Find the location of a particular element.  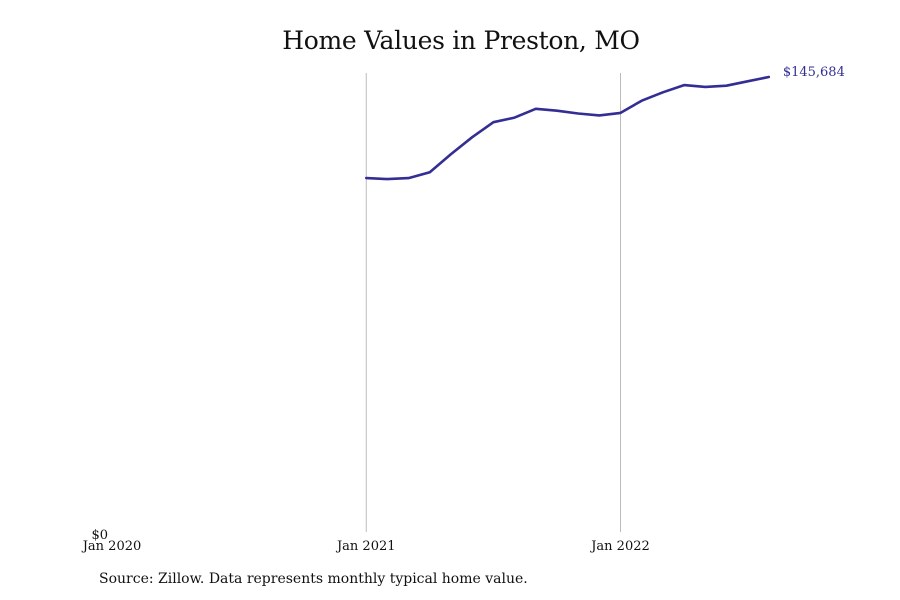

x-tick-label: Jan 2022 is located at coordinates (619, 546).